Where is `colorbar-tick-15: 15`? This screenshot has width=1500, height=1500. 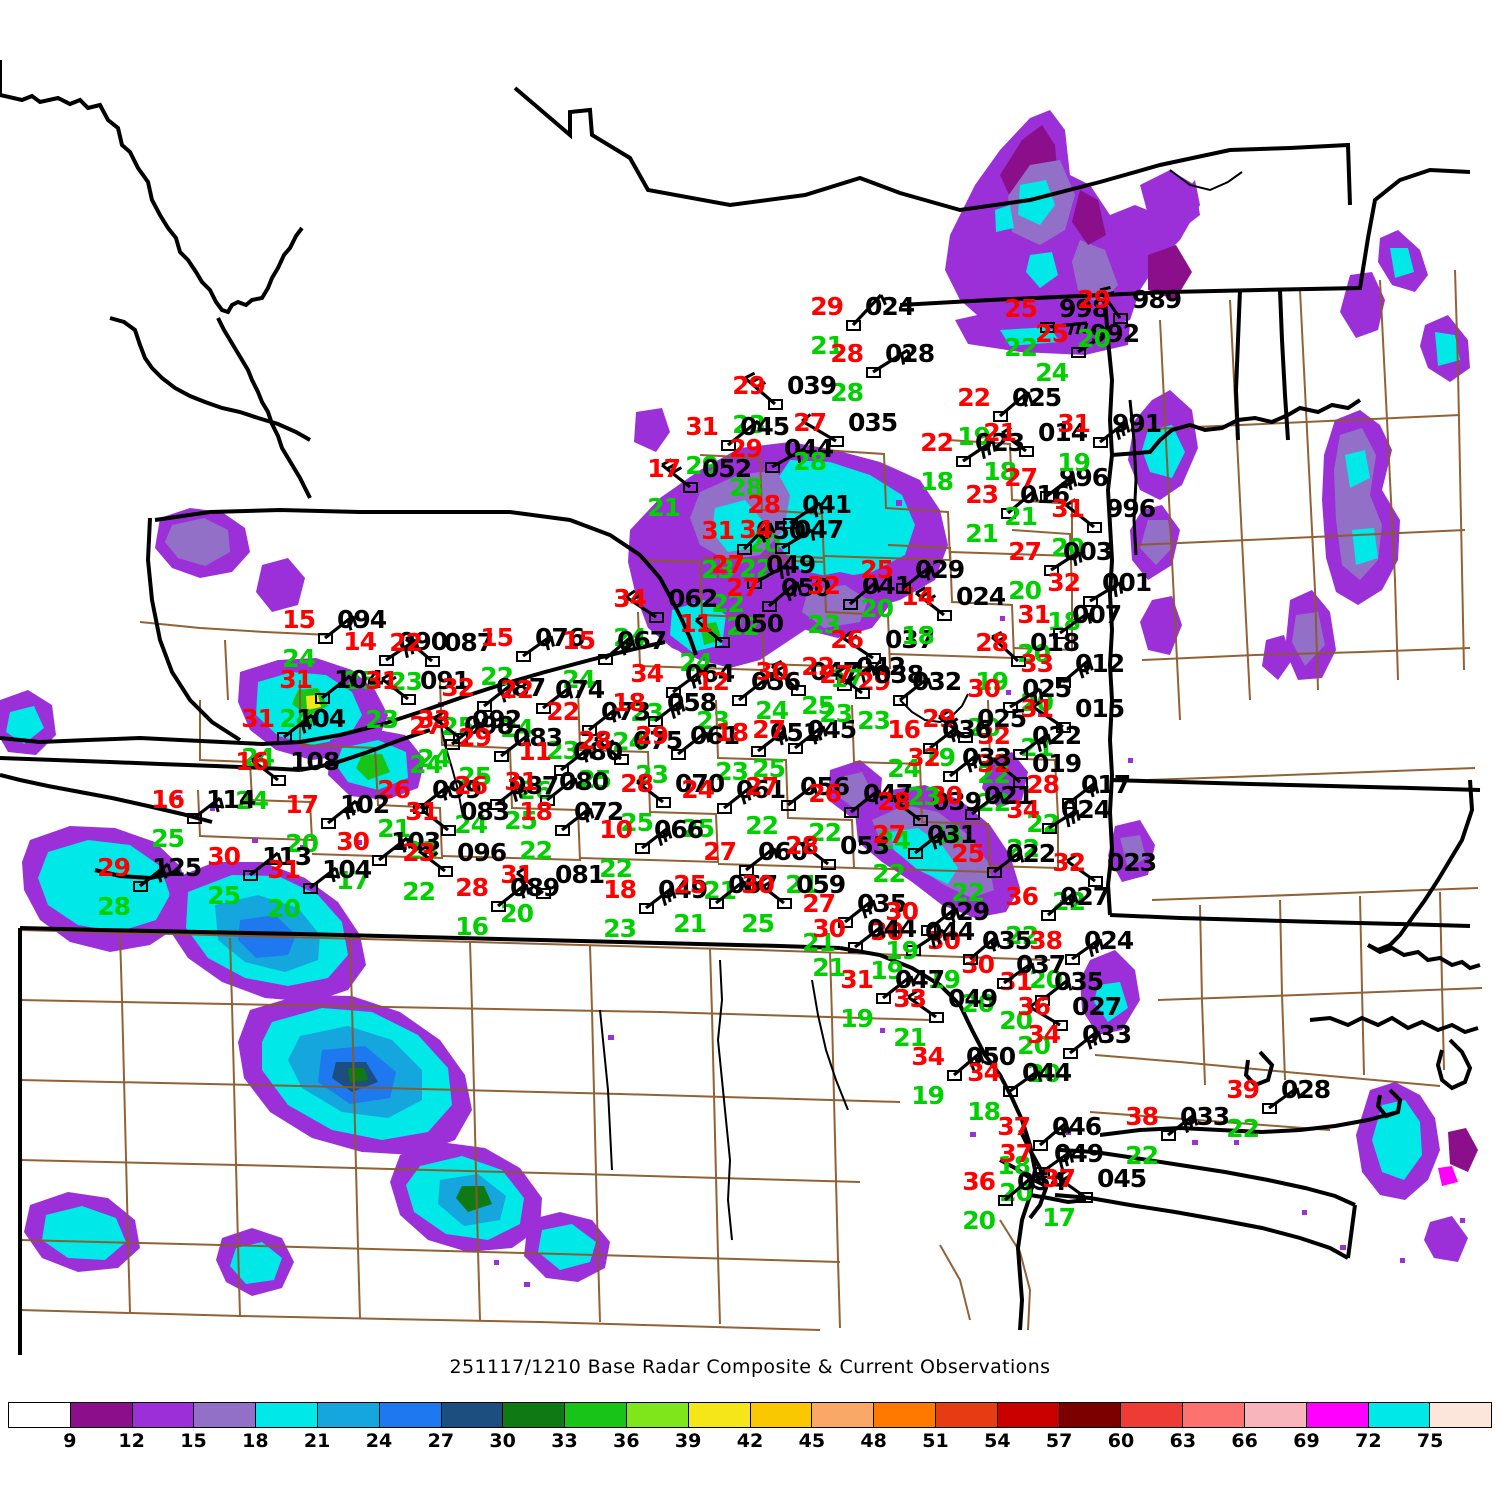
colorbar-tick-15: 15 is located at coordinates (193, 1441).